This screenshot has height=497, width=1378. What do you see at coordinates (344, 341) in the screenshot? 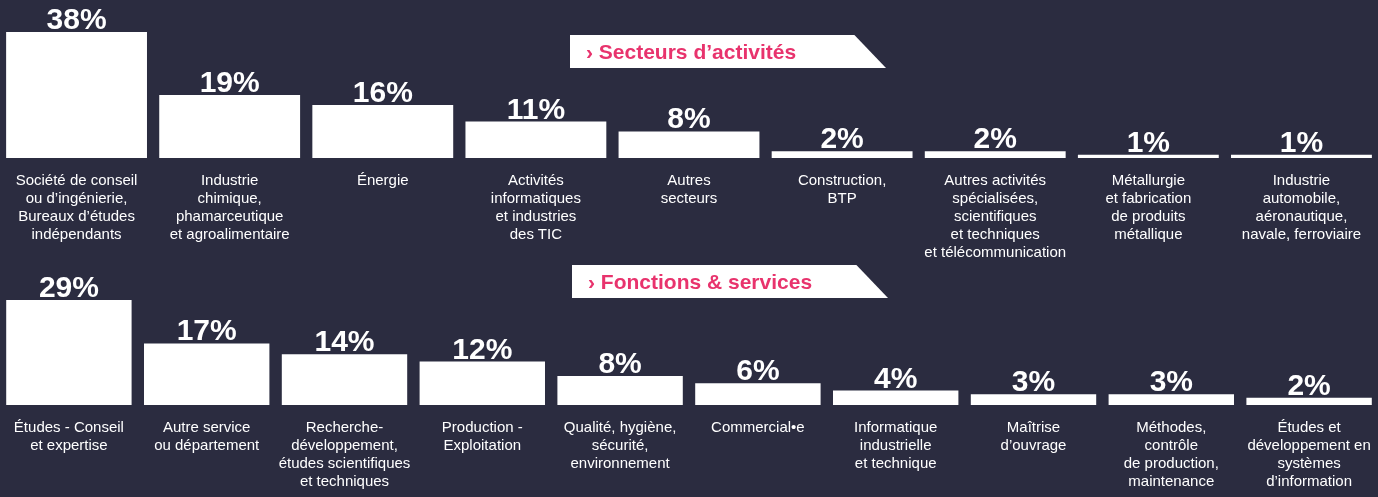
I see `data-label: 14%` at bounding box center [344, 341].